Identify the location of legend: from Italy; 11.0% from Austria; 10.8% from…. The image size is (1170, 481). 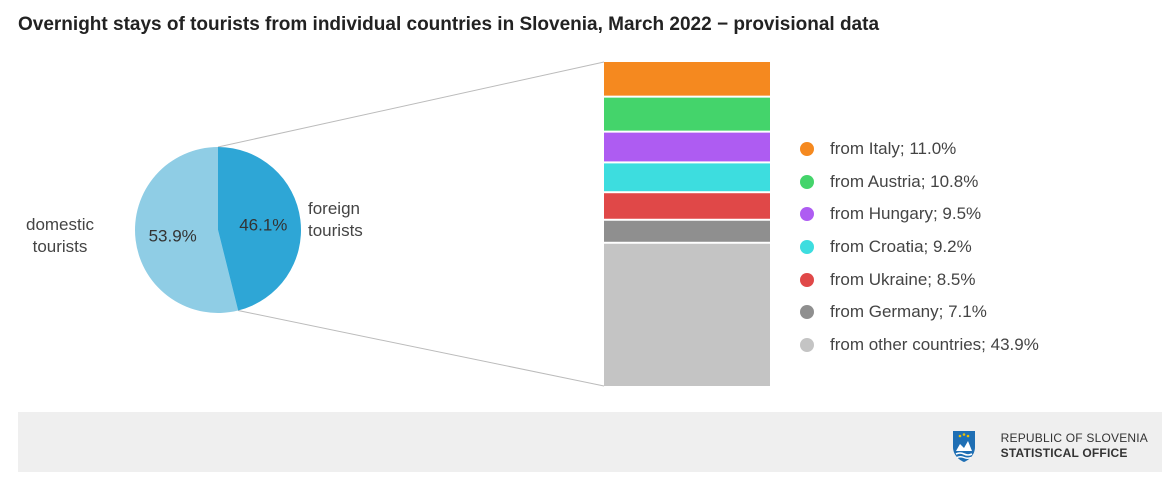
(919, 247).